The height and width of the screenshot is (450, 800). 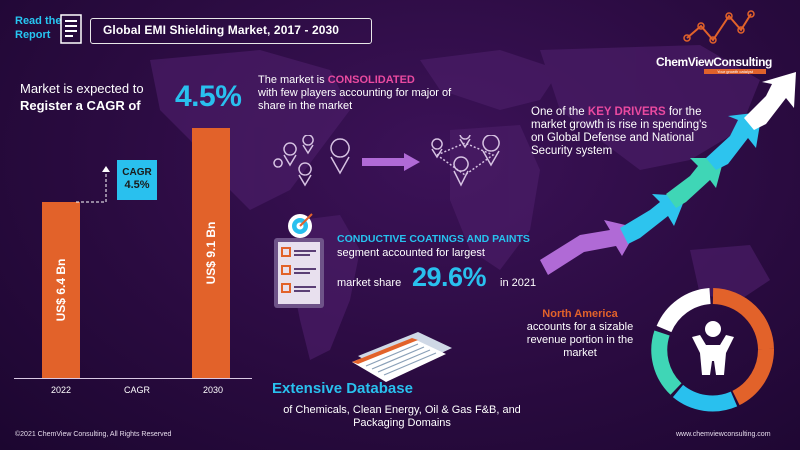 I want to click on read-report-line1: Read the, so click(x=38, y=21).